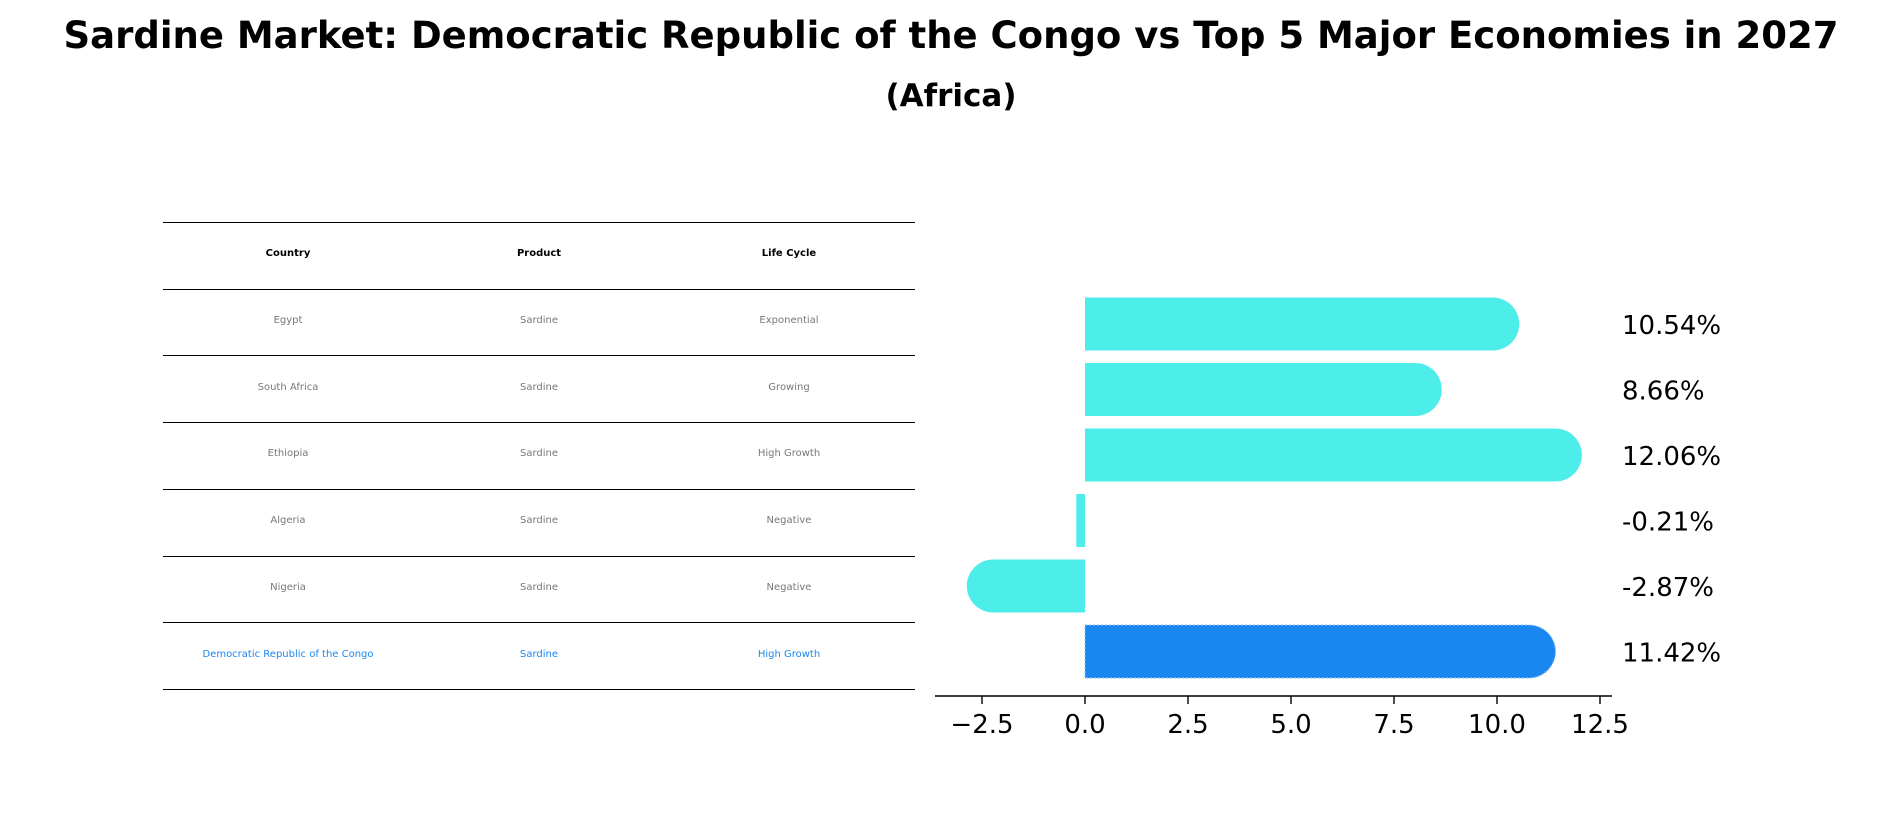 The width and height of the screenshot is (1902, 823). Describe the element at coordinates (288, 521) in the screenshot. I see `table-cell-country: Algeria` at that location.